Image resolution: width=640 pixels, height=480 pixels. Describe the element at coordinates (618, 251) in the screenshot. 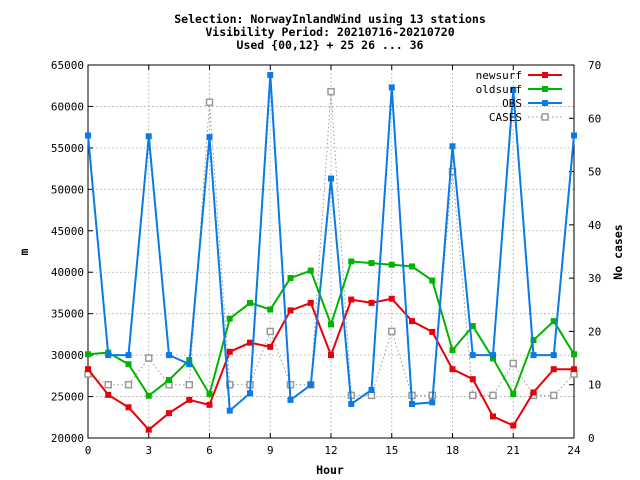

I see `y2-axis-label: No cases` at that location.